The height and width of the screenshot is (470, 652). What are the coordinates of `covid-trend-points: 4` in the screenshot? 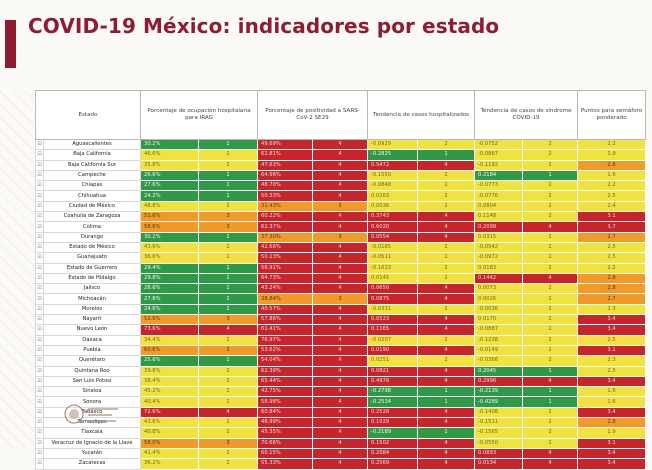 It's located at (550, 464).